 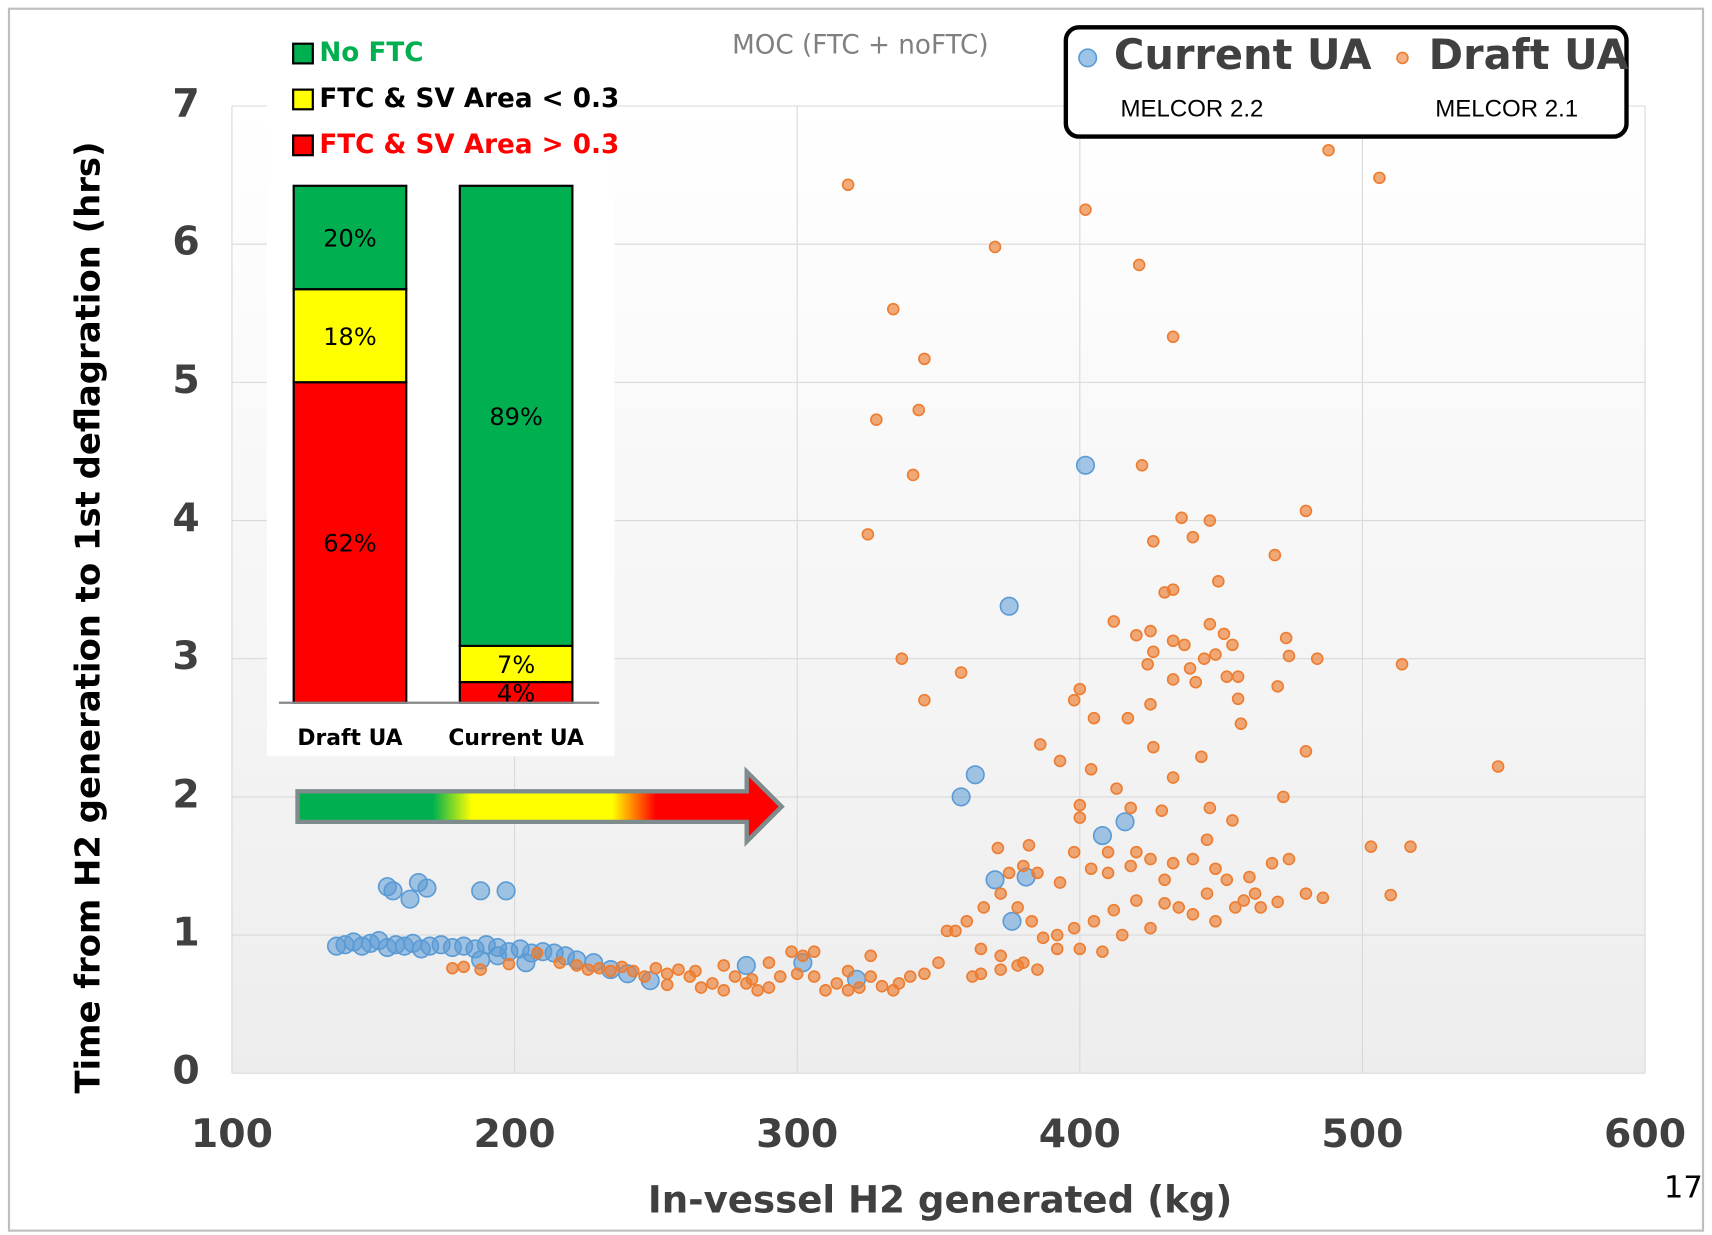 I want to click on bar-segment, so click(x=516, y=415).